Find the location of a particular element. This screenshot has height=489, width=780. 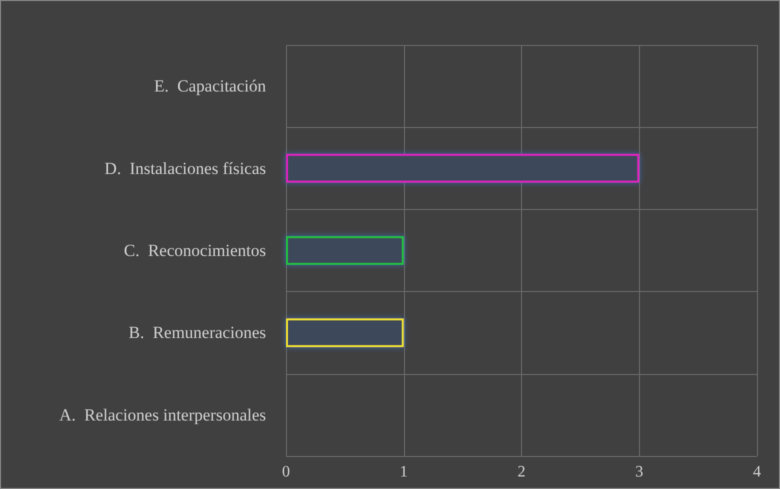

y-tick-label: C. Reconocimientos is located at coordinates (195, 250).